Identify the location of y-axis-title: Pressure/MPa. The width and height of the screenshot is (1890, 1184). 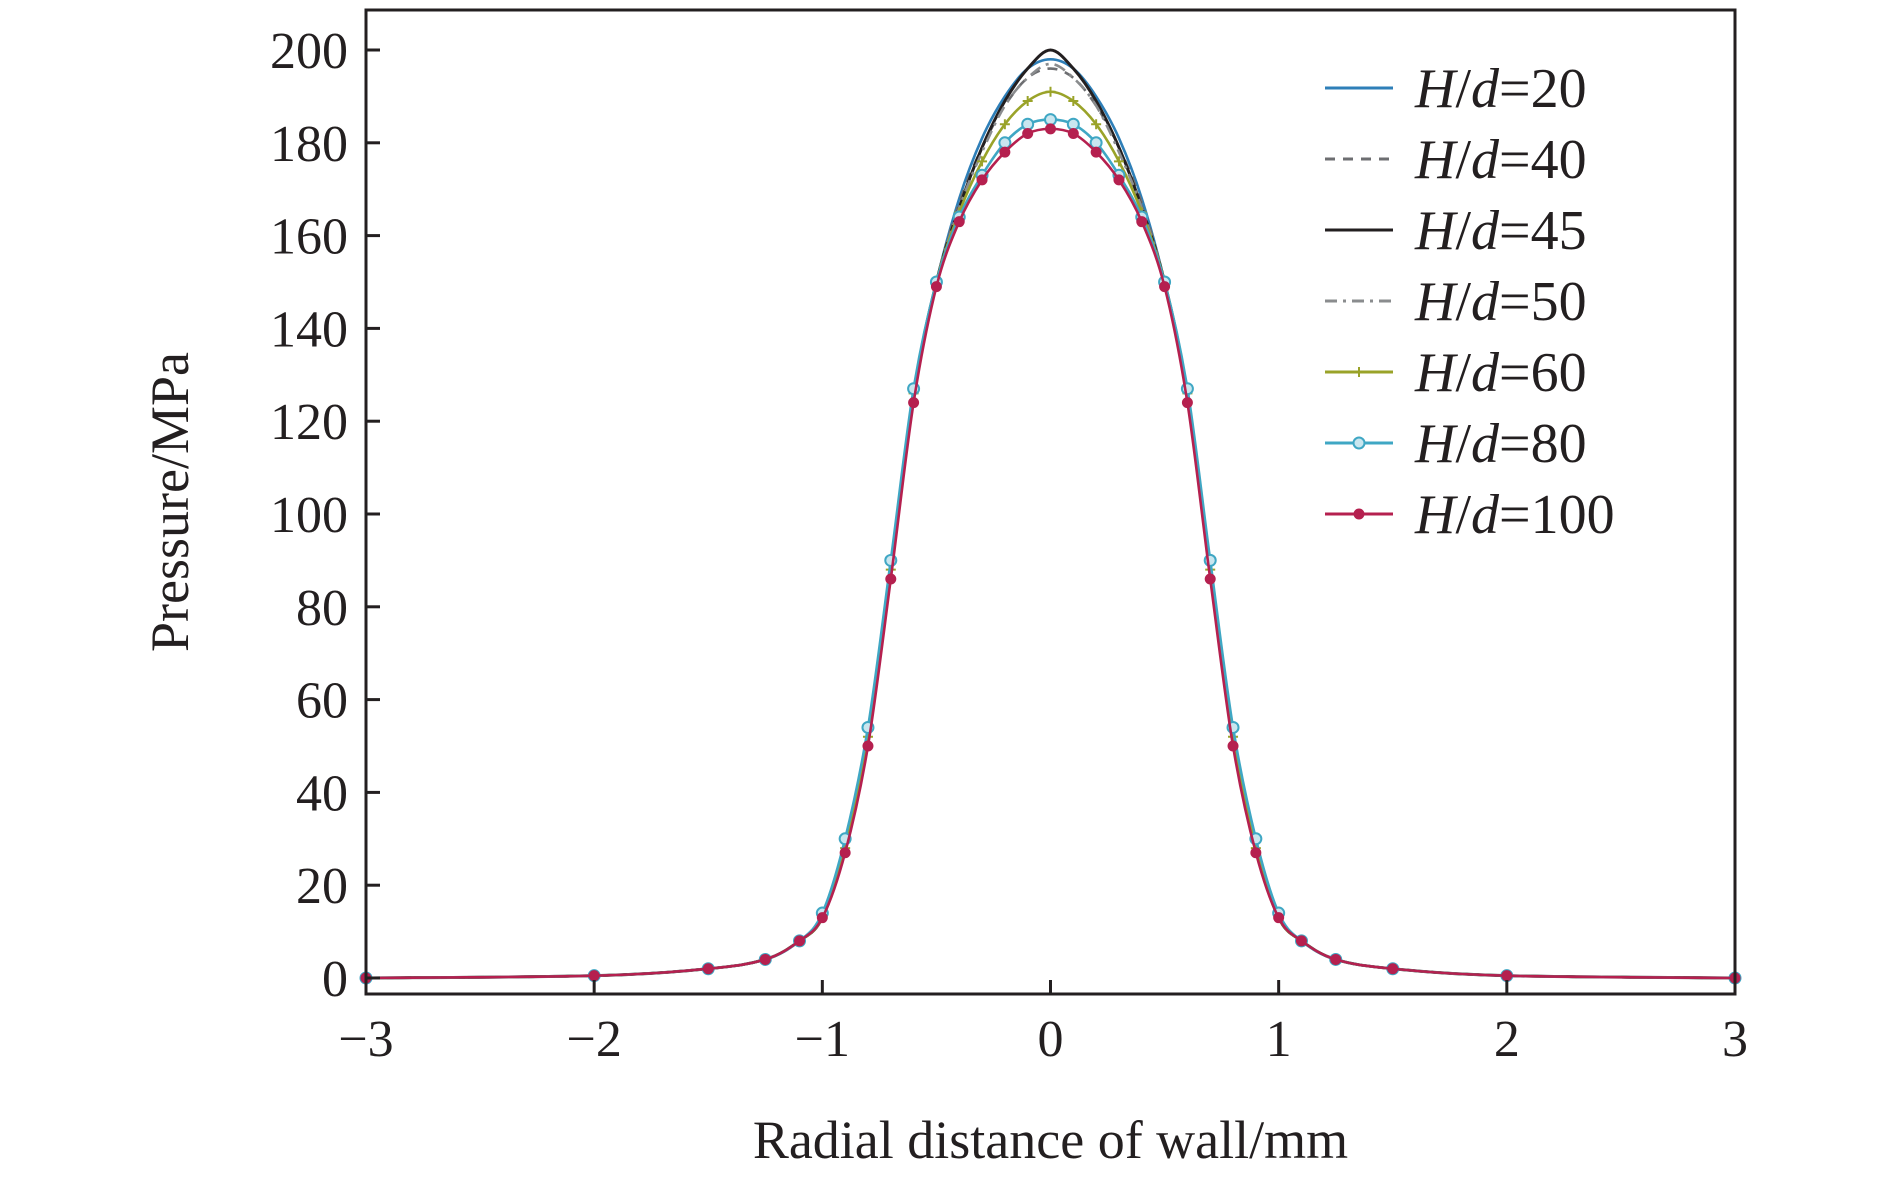
(170, 502).